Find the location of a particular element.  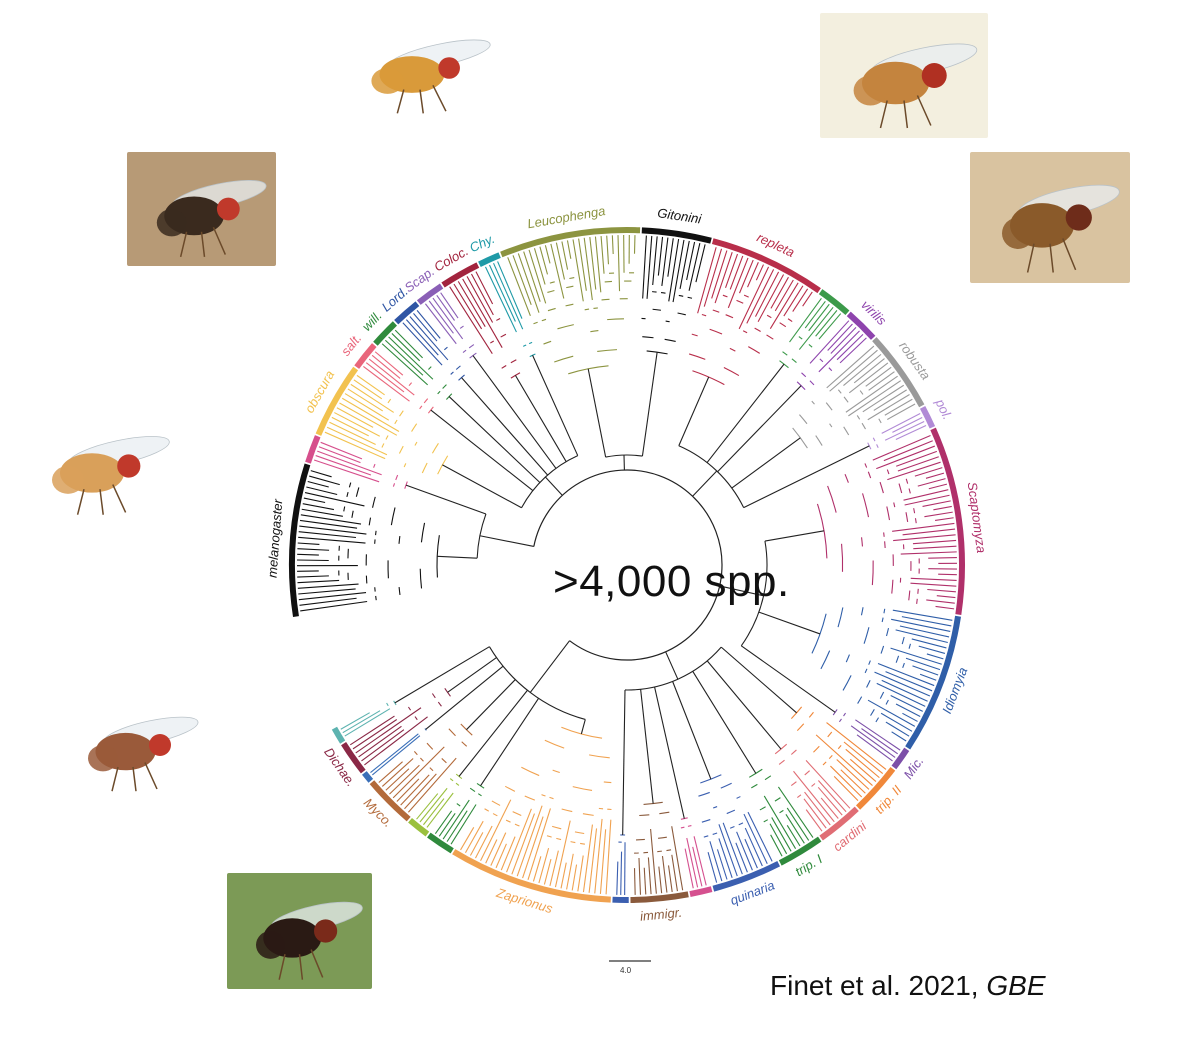

clade-label: immigr. is located at coordinates (660, 914).